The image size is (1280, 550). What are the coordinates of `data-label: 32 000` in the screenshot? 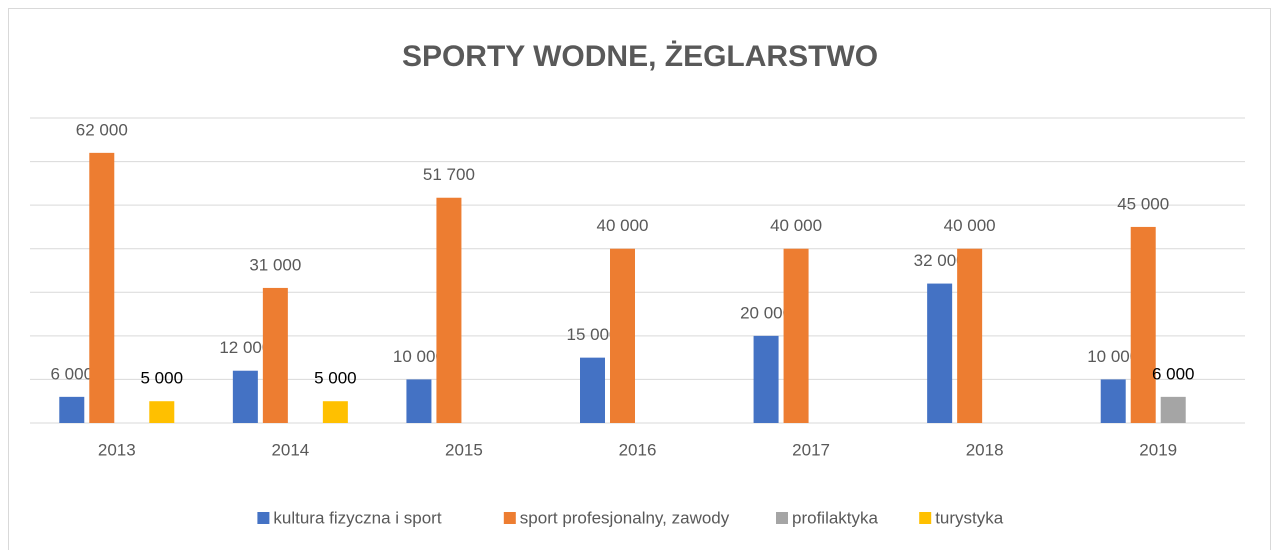 It's located at (940, 260).